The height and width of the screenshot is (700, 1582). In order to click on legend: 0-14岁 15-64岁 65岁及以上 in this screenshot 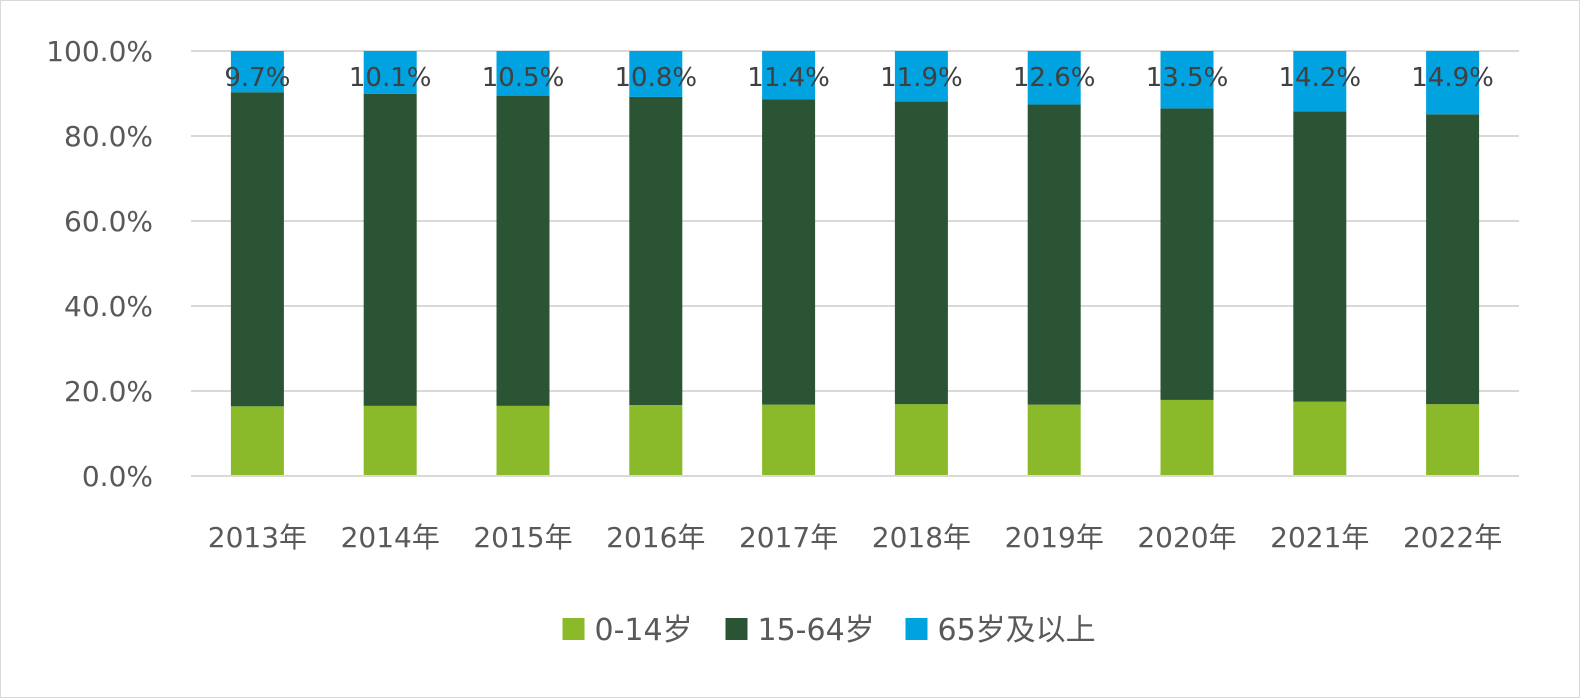, I will do `click(829, 630)`.